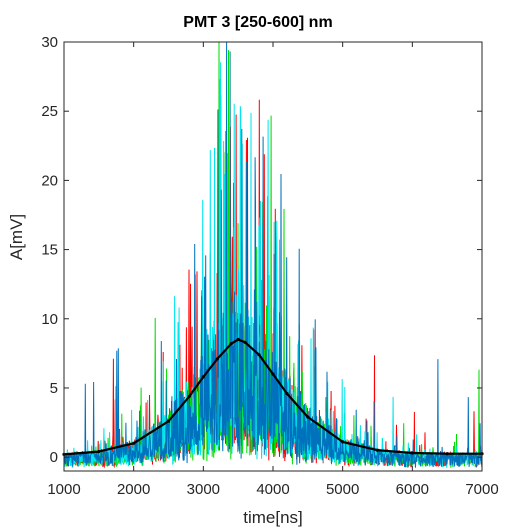 The image size is (508, 532). I want to click on x-tick-label: 1000, so click(63, 489).